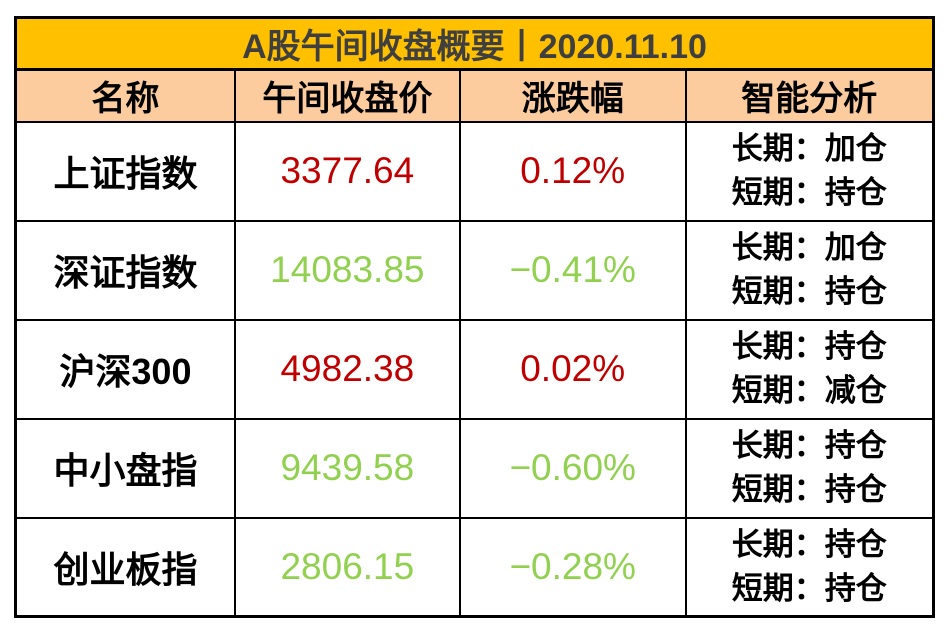  I want to click on column-header-close: 午间收盘价, so click(347, 95).